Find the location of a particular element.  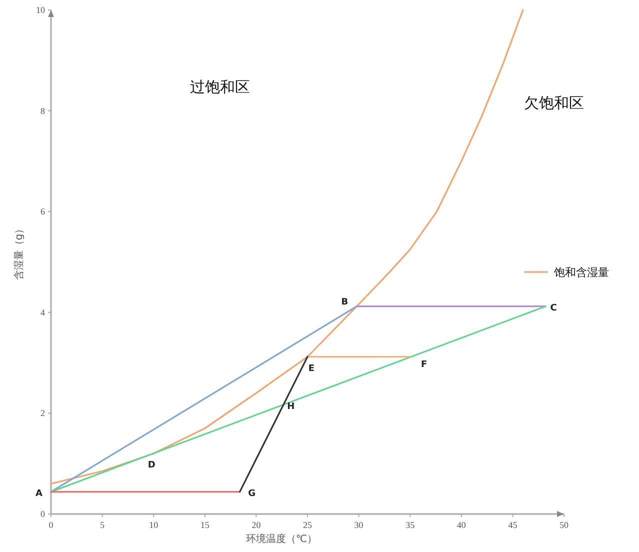

annotation: A is located at coordinates (39, 493).